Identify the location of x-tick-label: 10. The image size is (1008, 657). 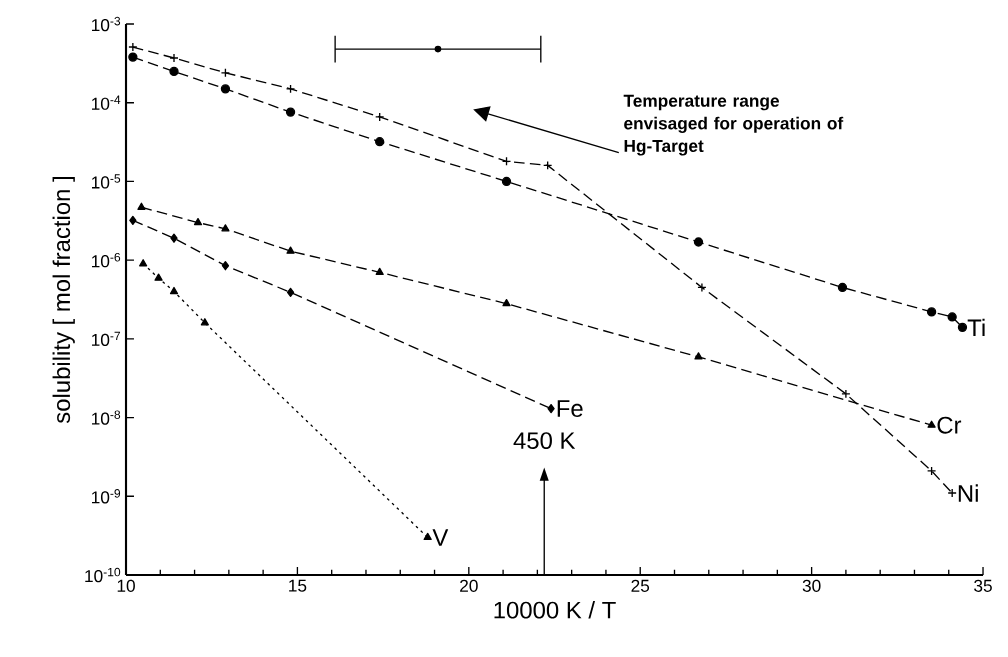
(126, 585).